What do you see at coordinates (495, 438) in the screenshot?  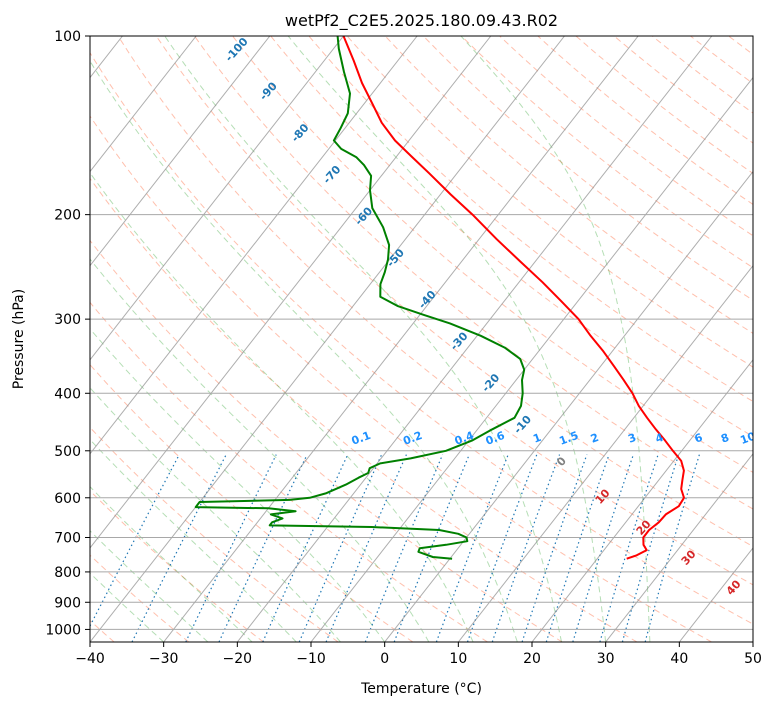 I see `mixing-ratio-label: 0.6` at bounding box center [495, 438].